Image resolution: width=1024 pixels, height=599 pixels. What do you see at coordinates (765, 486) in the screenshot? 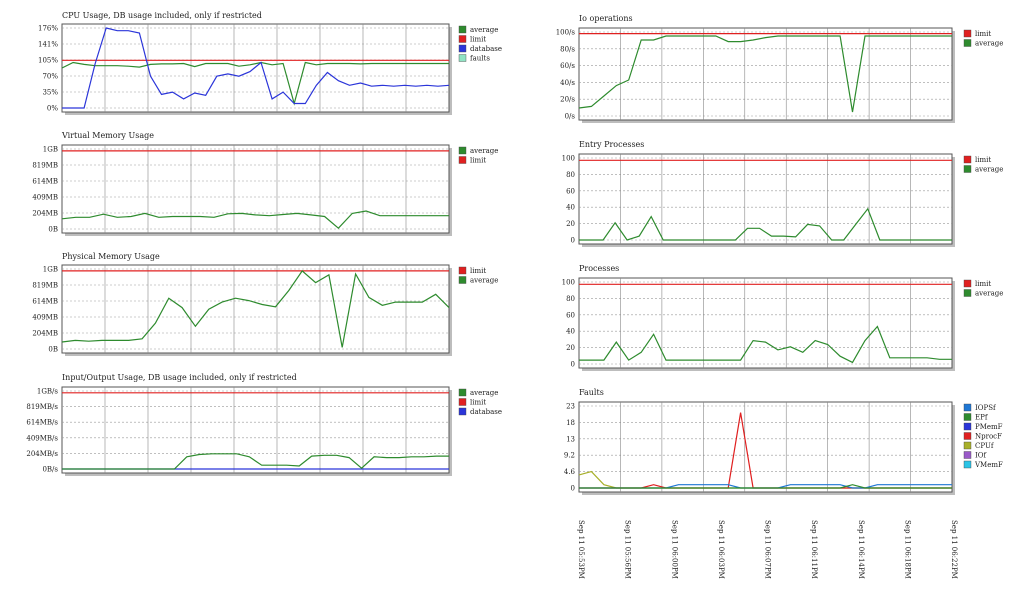
I see `series-line-epf` at bounding box center [765, 486].